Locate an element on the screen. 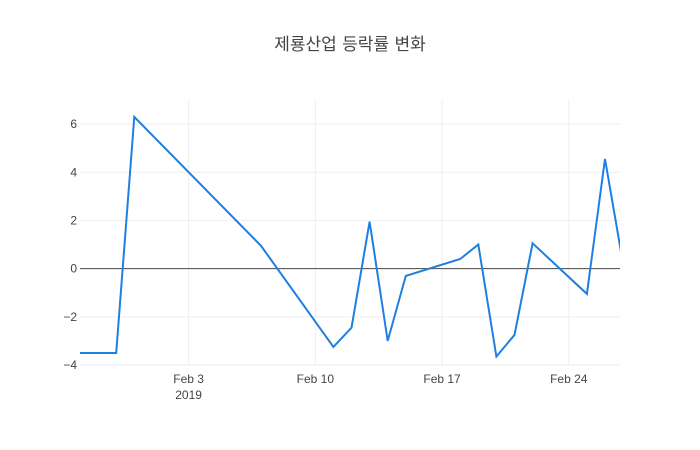 This screenshot has width=700, height=450. x-tick-year-label: 2019 is located at coordinates (188, 395).